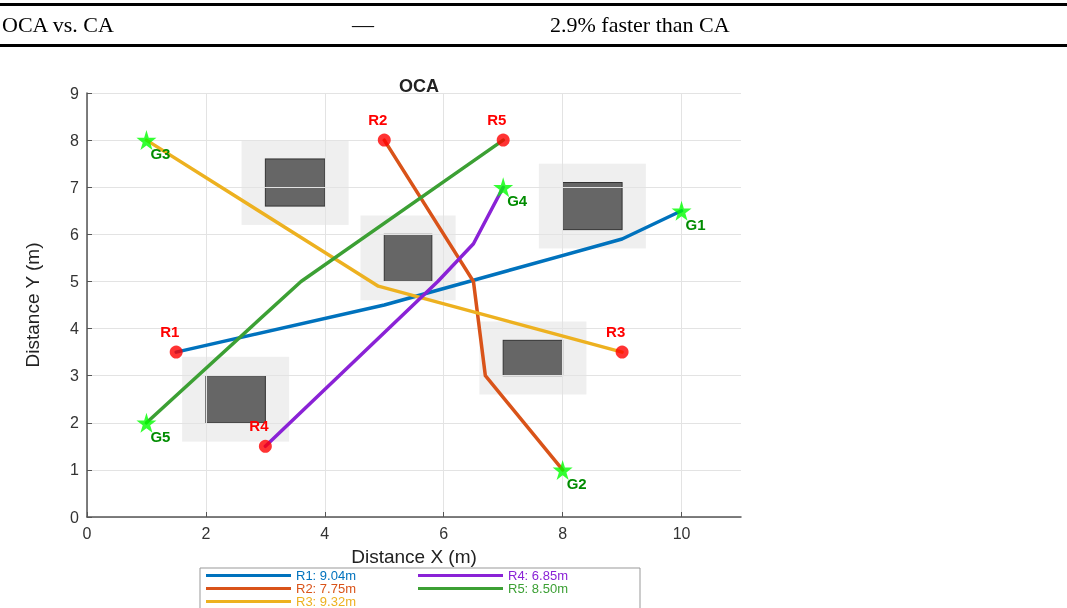 The height and width of the screenshot is (608, 1067). Describe the element at coordinates (576, 483) in the screenshot. I see `annotation: G2` at that location.